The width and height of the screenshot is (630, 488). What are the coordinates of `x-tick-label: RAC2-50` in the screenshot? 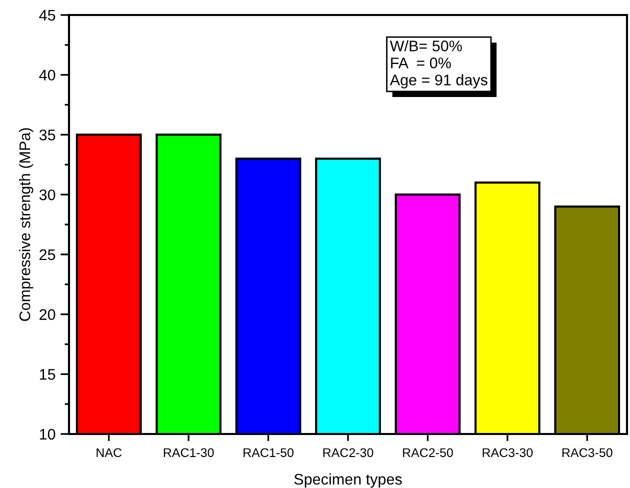 It's located at (428, 453).